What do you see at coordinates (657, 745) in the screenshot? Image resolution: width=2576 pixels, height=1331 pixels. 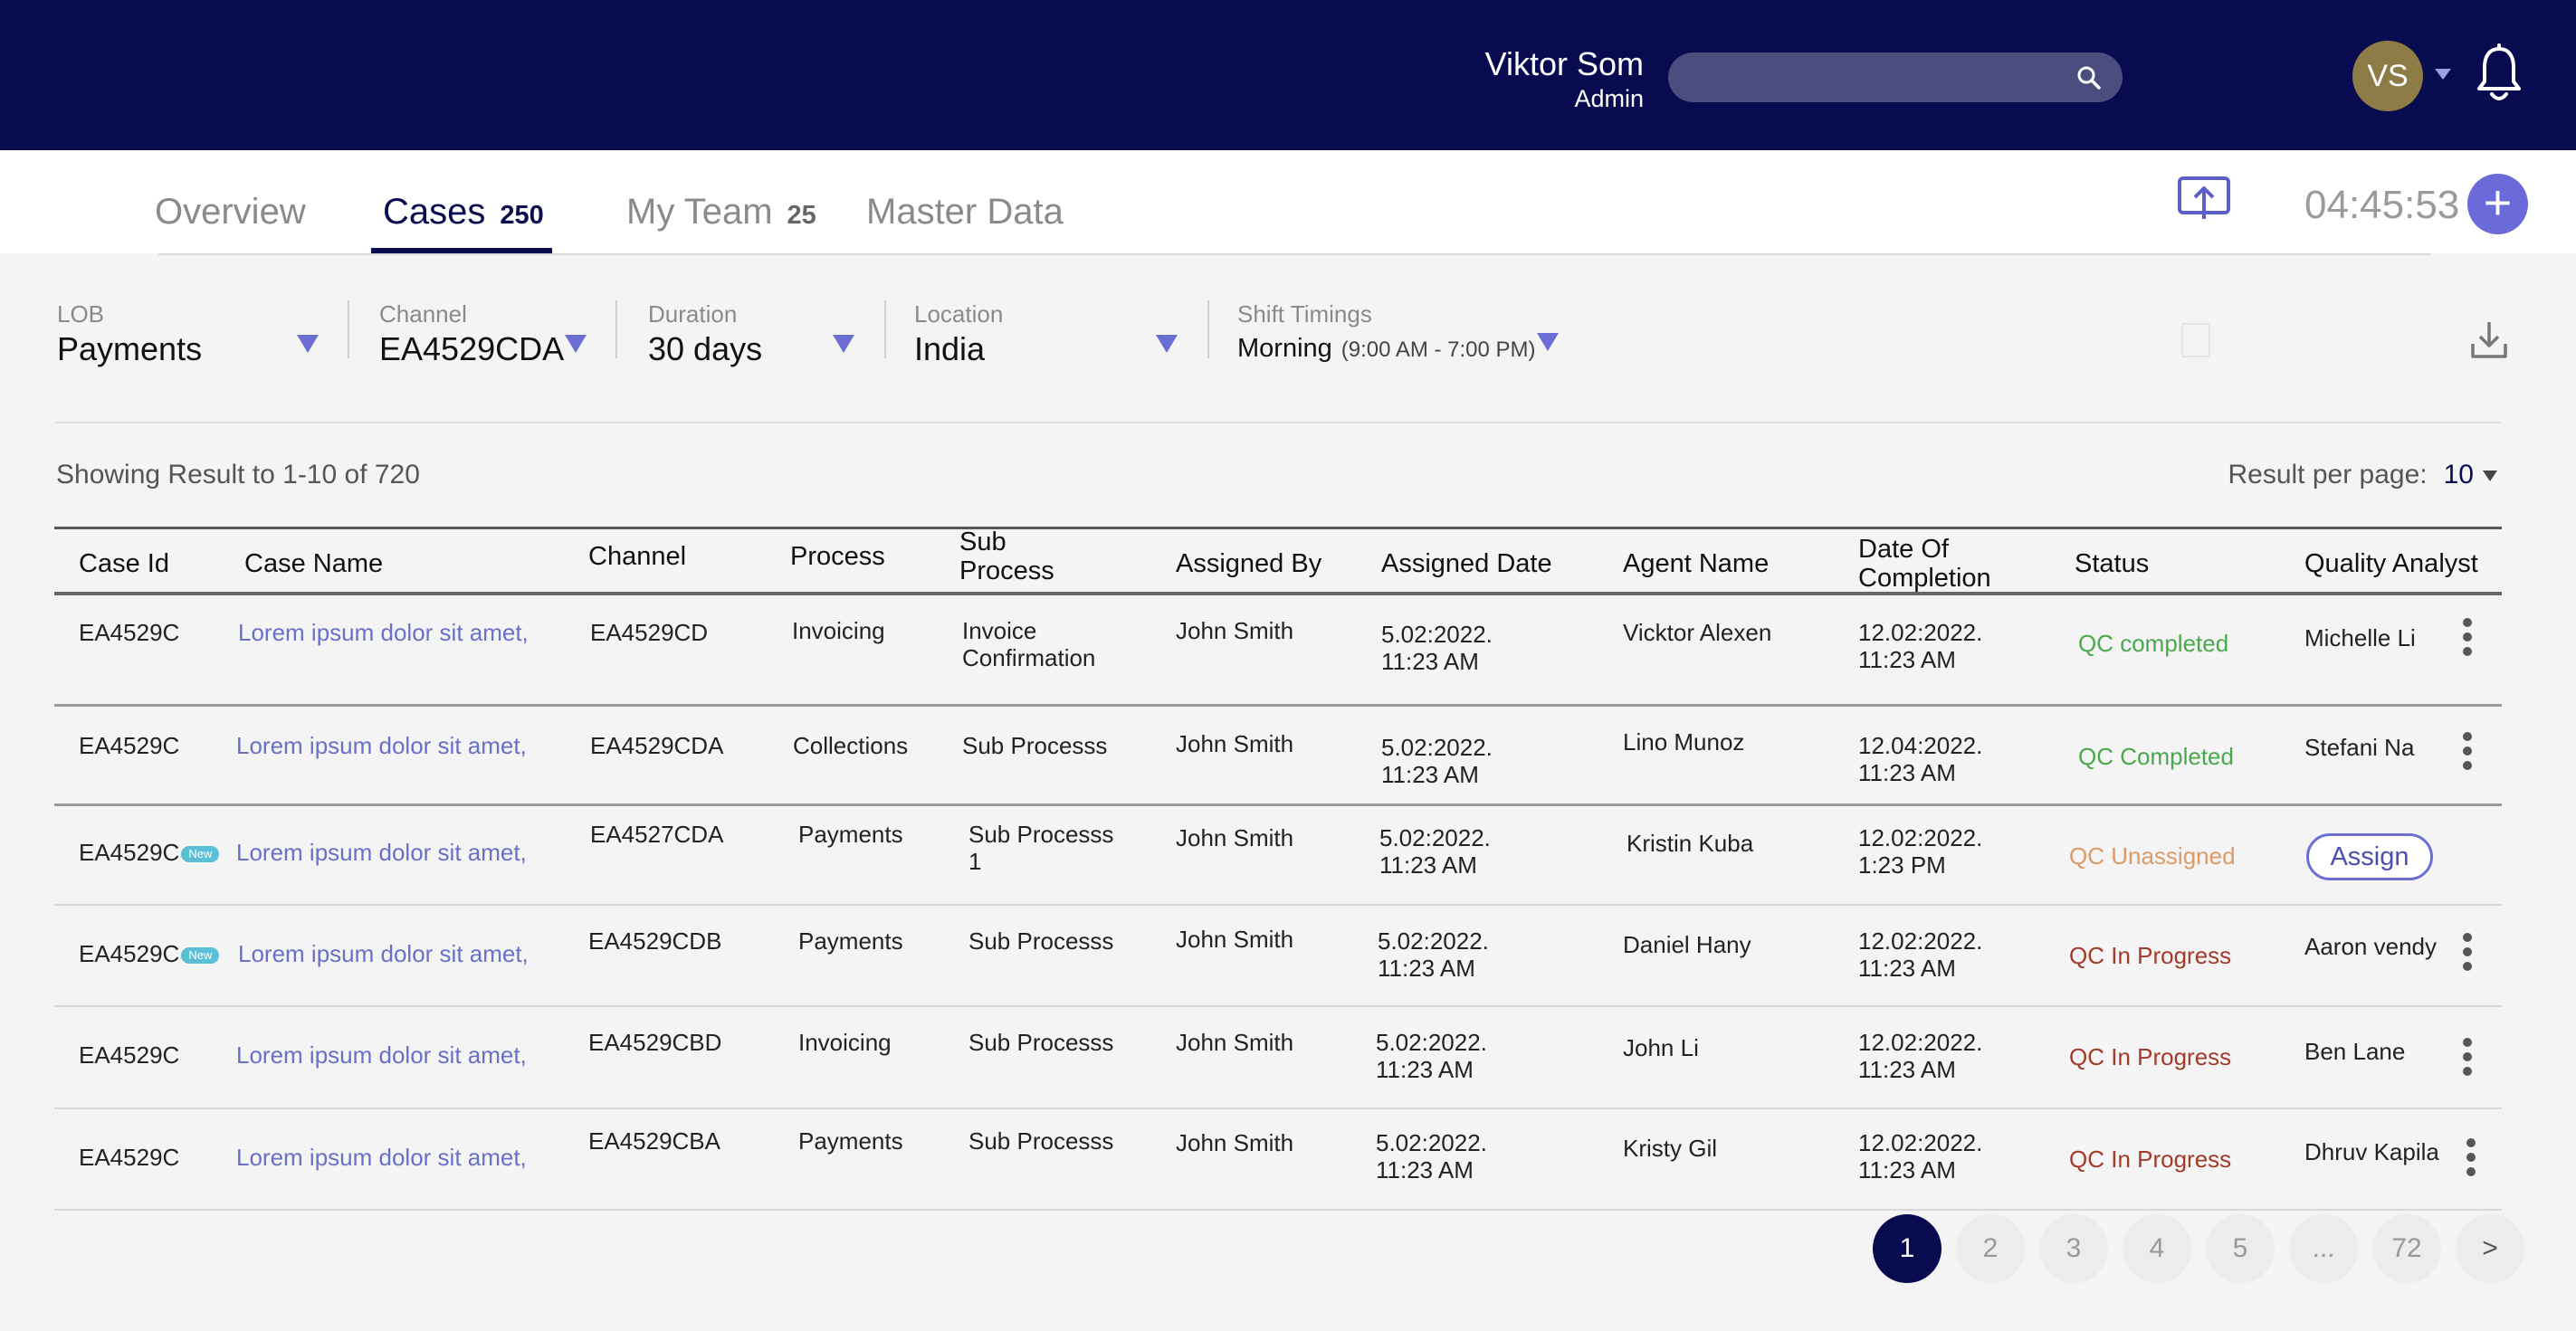 I see `channel: EA4529CDA` at bounding box center [657, 745].